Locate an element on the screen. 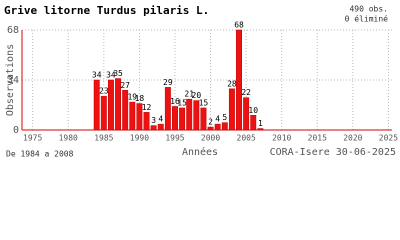 This screenshot has width=400, height=240. value-label: 16 is located at coordinates (175, 101).